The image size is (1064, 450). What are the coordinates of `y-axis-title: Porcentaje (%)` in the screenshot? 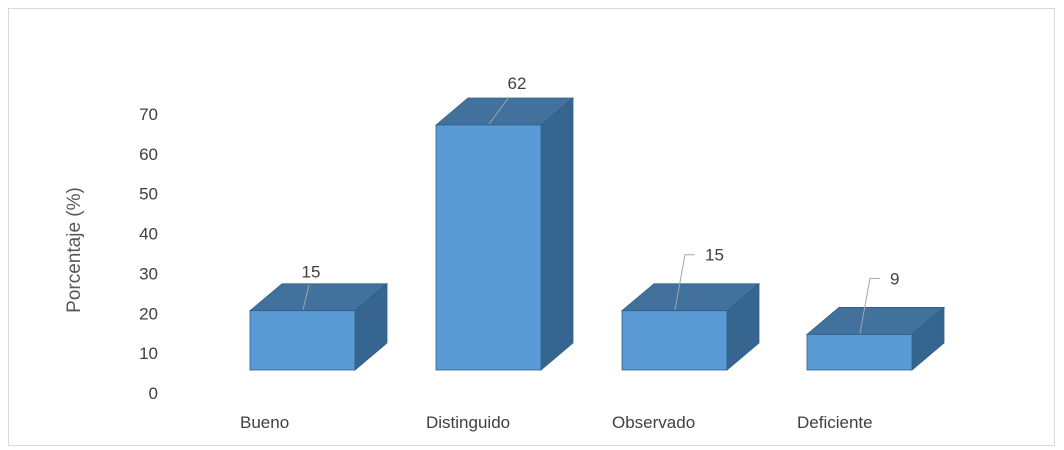 It's located at (74, 250).